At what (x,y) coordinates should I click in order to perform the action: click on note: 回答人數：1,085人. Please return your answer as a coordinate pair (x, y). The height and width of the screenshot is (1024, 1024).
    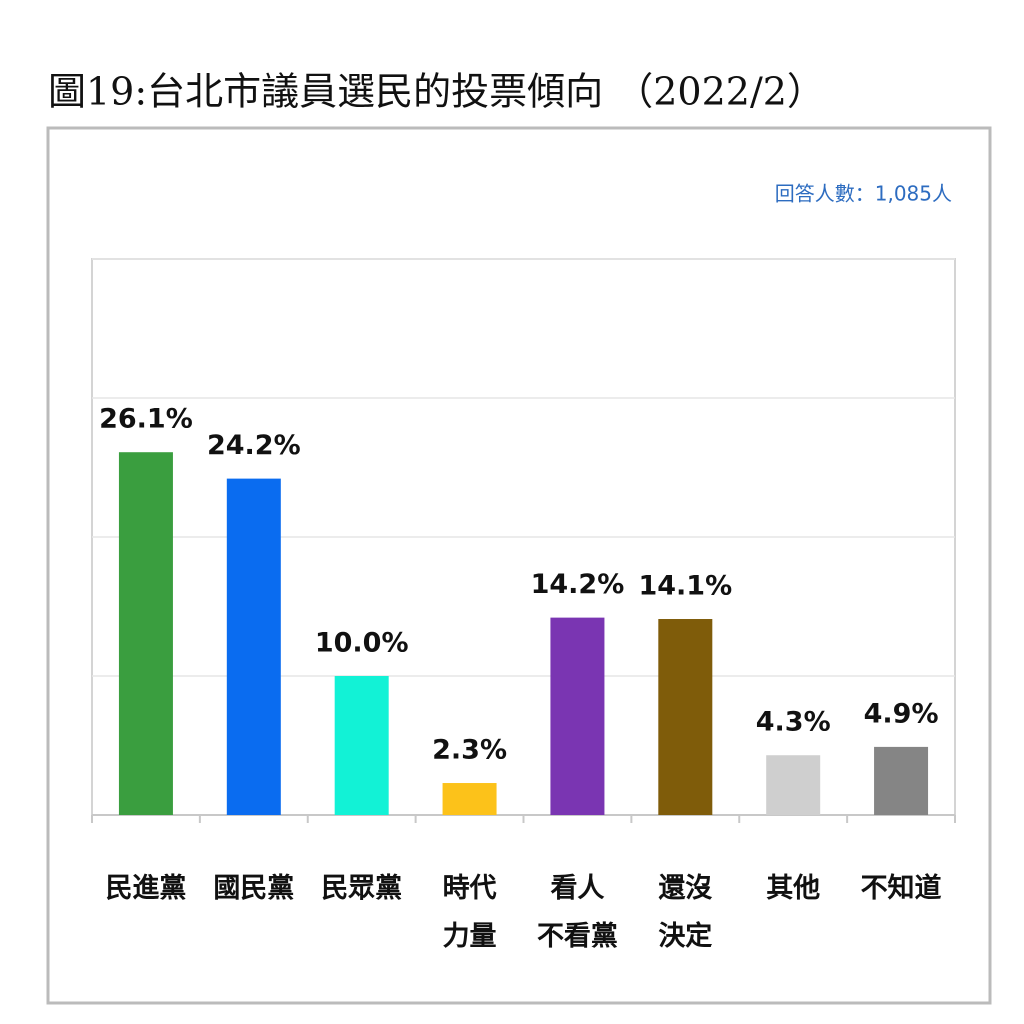
    Looking at the image, I should click on (863, 194).